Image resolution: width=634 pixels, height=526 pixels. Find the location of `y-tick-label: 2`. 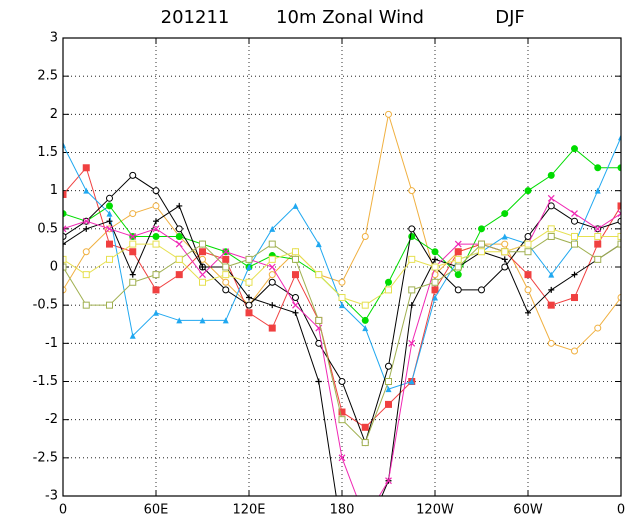

y-tick-label: 2 is located at coordinates (54, 114).